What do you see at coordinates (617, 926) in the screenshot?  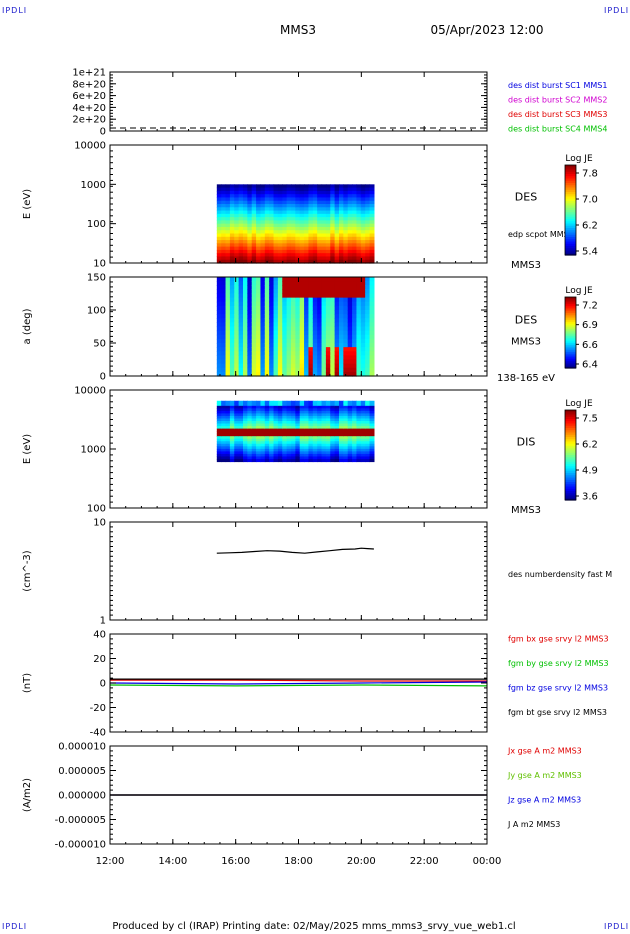 I see `corner-label-bottom-right: IPDLI` at bounding box center [617, 926].